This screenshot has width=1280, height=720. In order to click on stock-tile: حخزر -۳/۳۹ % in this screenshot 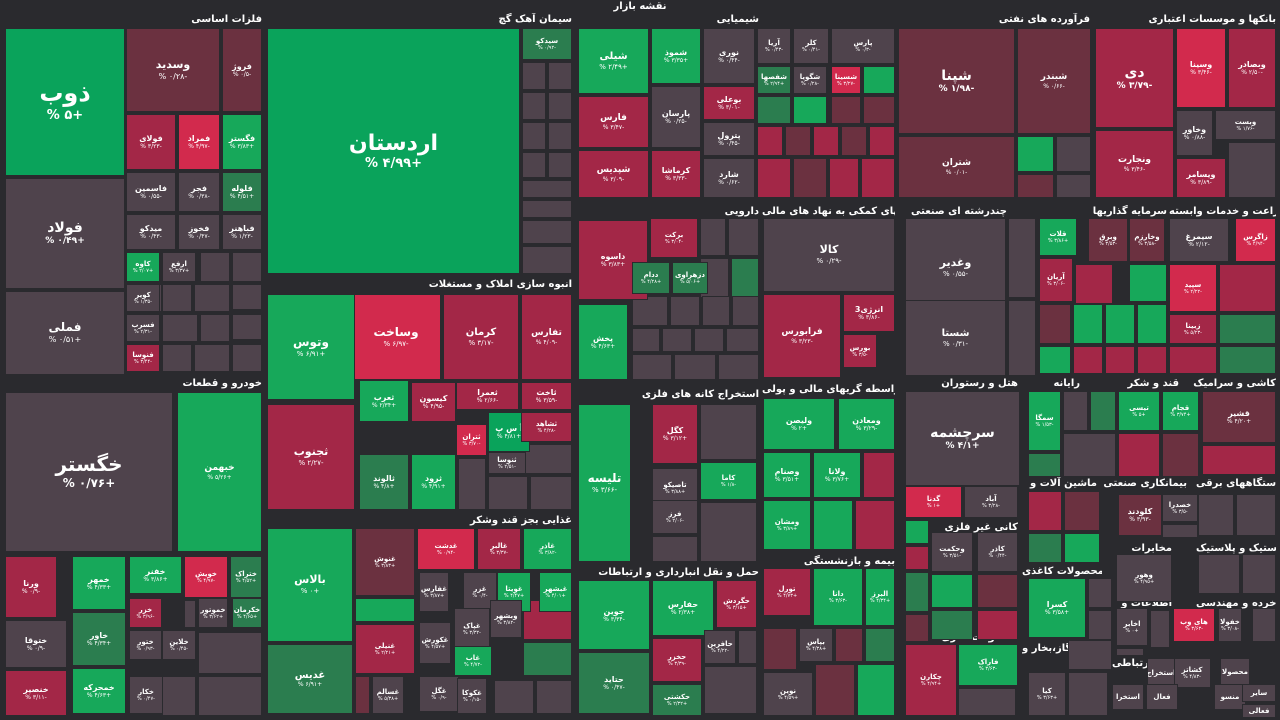, I will do `click(677, 660)`.